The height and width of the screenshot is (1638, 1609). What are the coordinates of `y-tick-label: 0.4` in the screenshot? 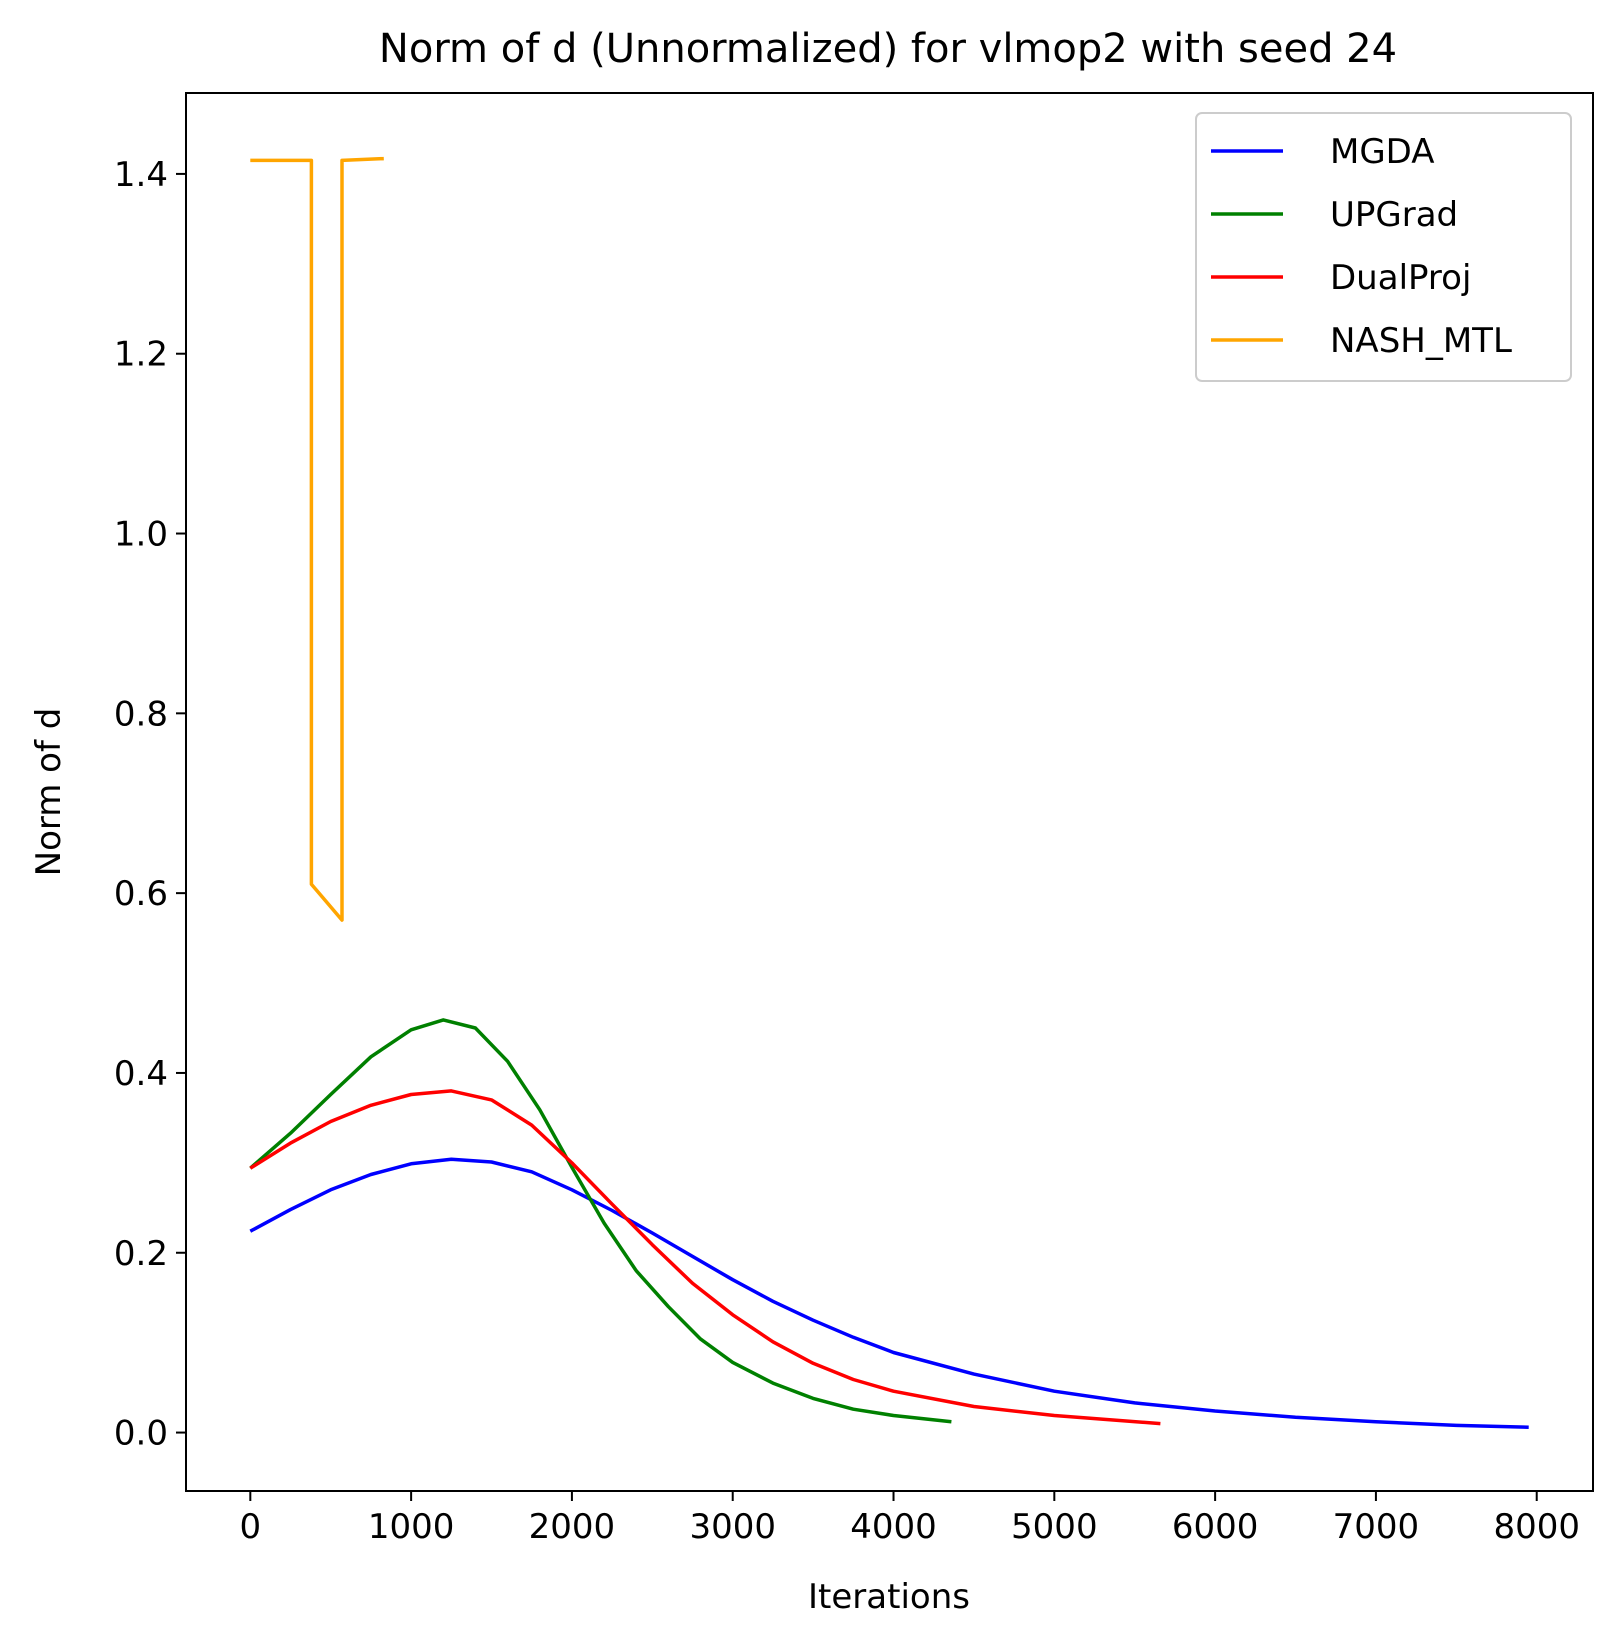 It's located at (141, 1074).